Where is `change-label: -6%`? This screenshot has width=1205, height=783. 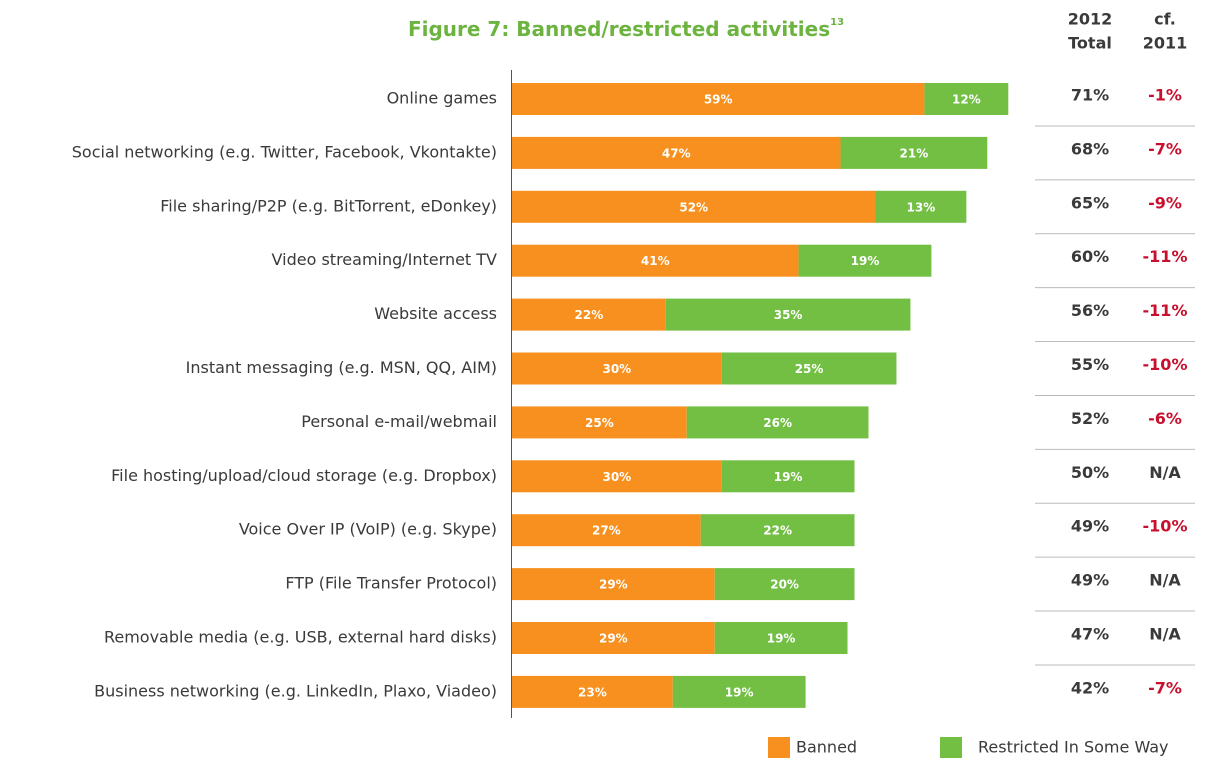
change-label: -6% is located at coordinates (1165, 418).